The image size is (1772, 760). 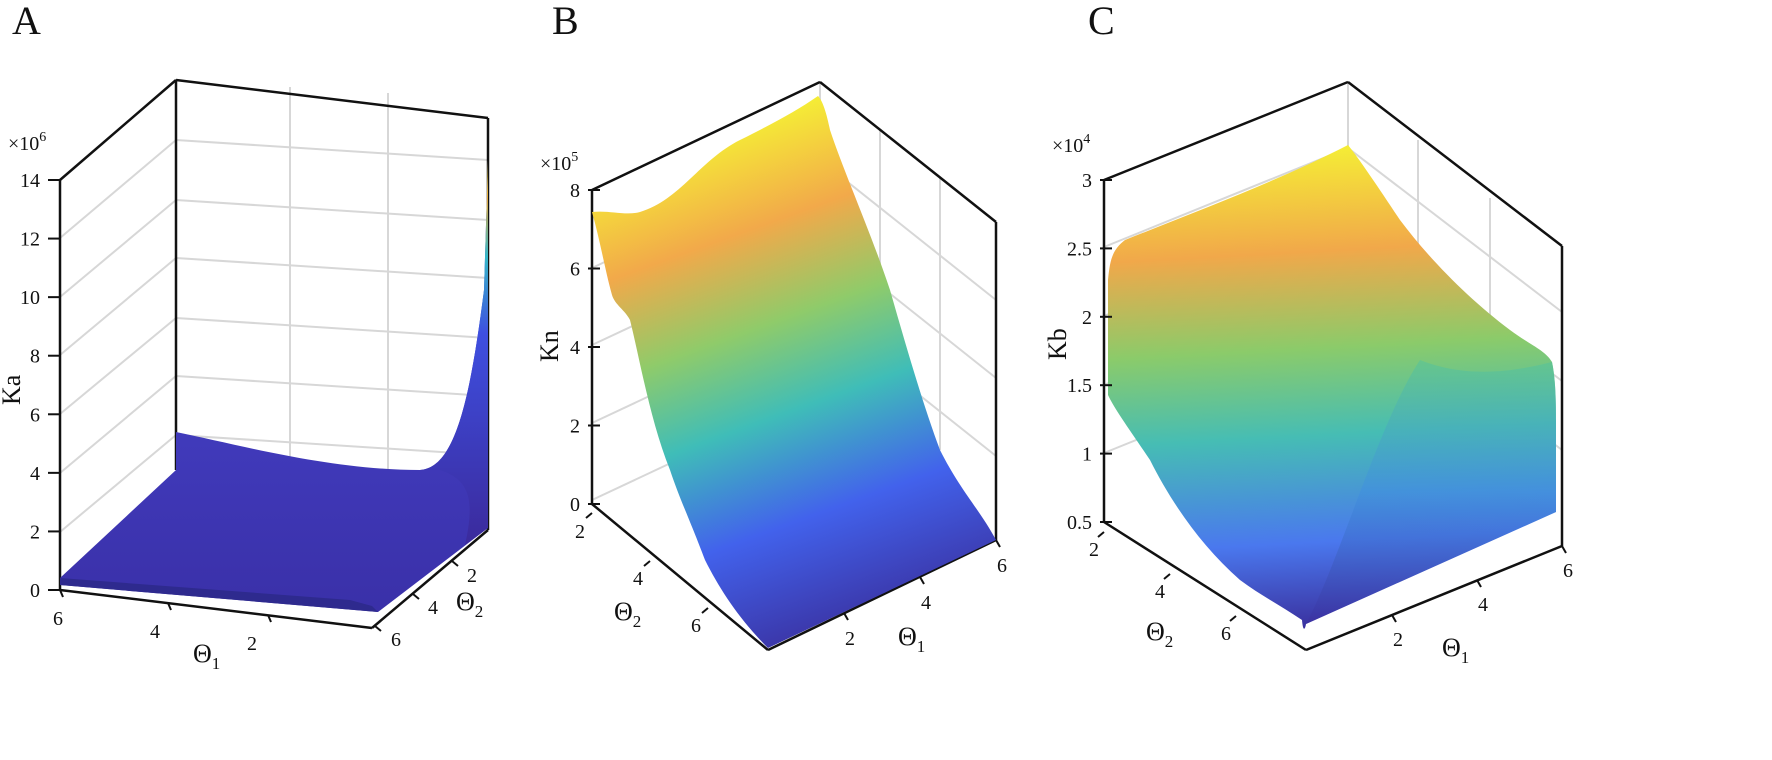 I want to click on panel-a-gridlines, so click(x=274, y=310).